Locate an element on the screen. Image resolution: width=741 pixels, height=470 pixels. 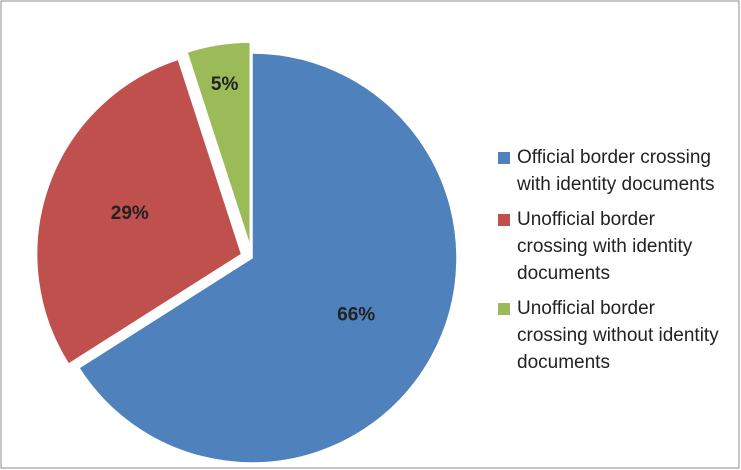
data-label: 5% is located at coordinates (225, 84).